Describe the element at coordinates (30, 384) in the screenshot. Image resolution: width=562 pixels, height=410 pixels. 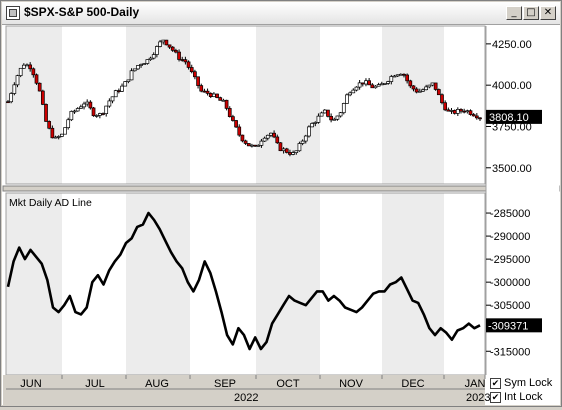
I see `month-tick-label: JUN` at that location.